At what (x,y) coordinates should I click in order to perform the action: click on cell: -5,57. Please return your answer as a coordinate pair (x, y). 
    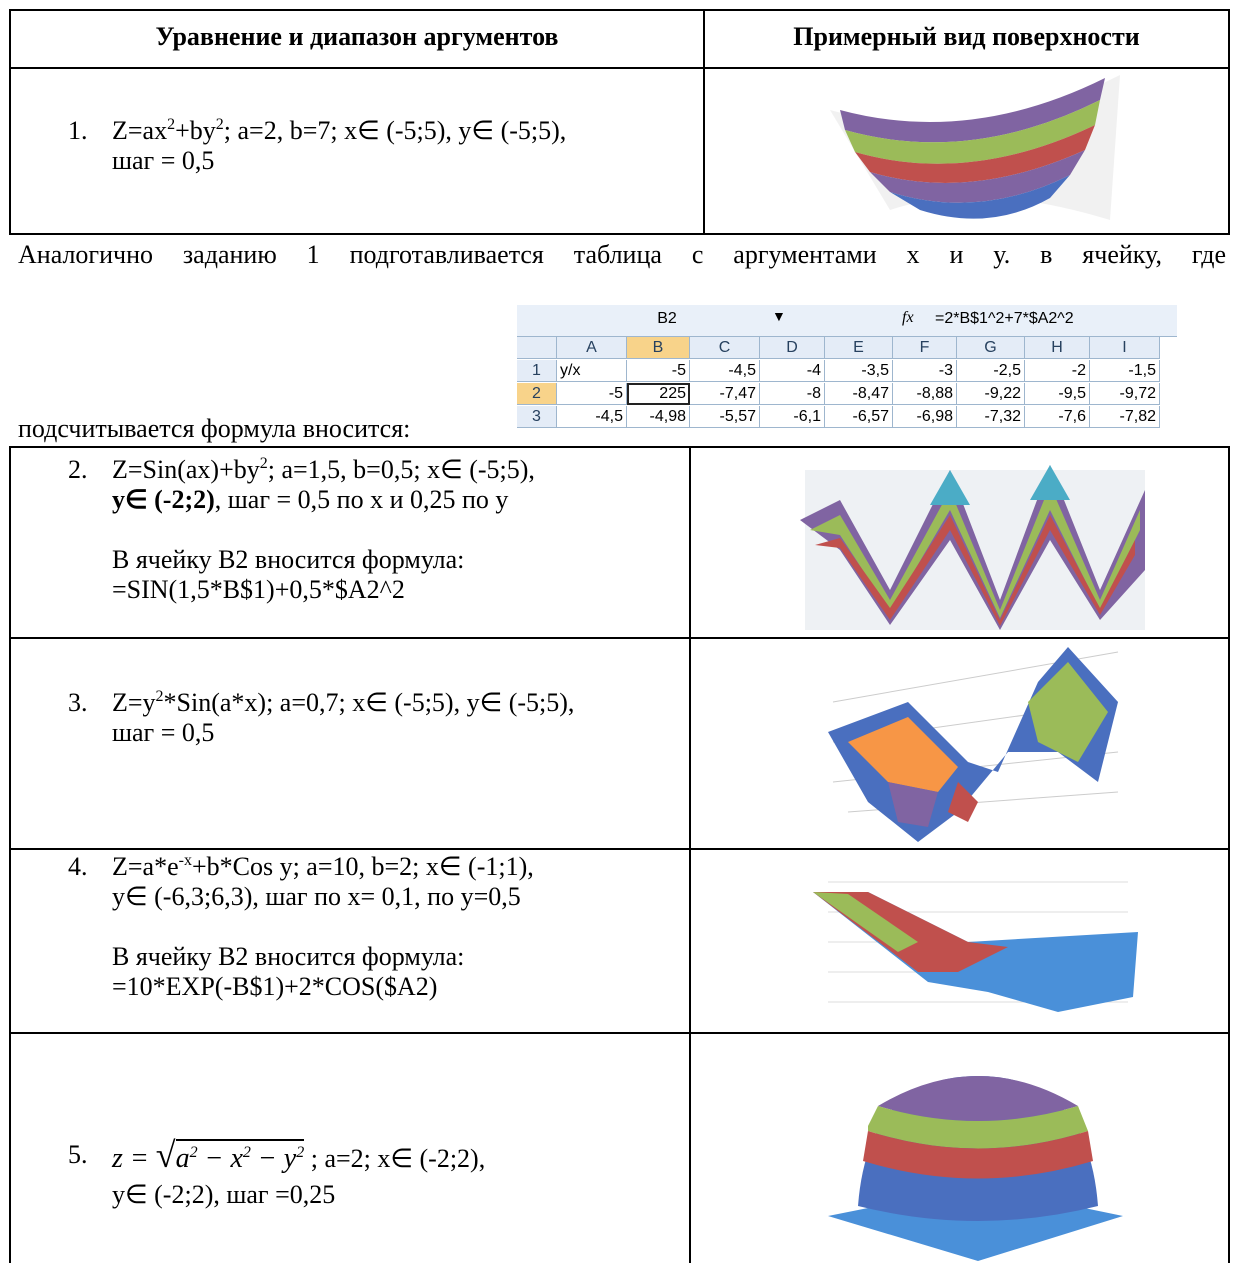
    Looking at the image, I should click on (725, 417).